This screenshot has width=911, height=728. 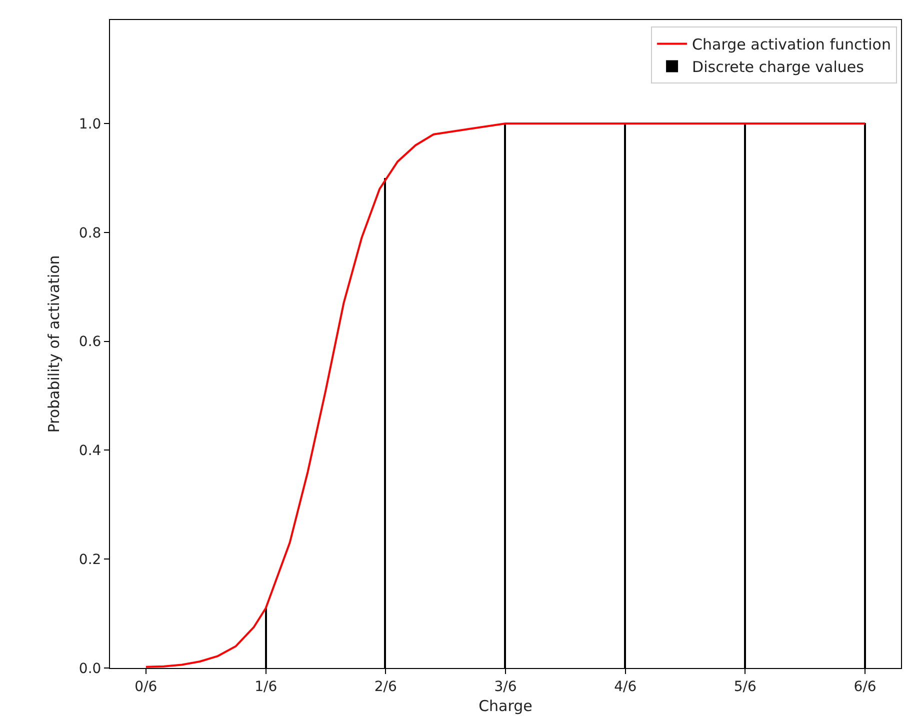 I want to click on y-tick-label: 0.4, so click(x=90, y=451).